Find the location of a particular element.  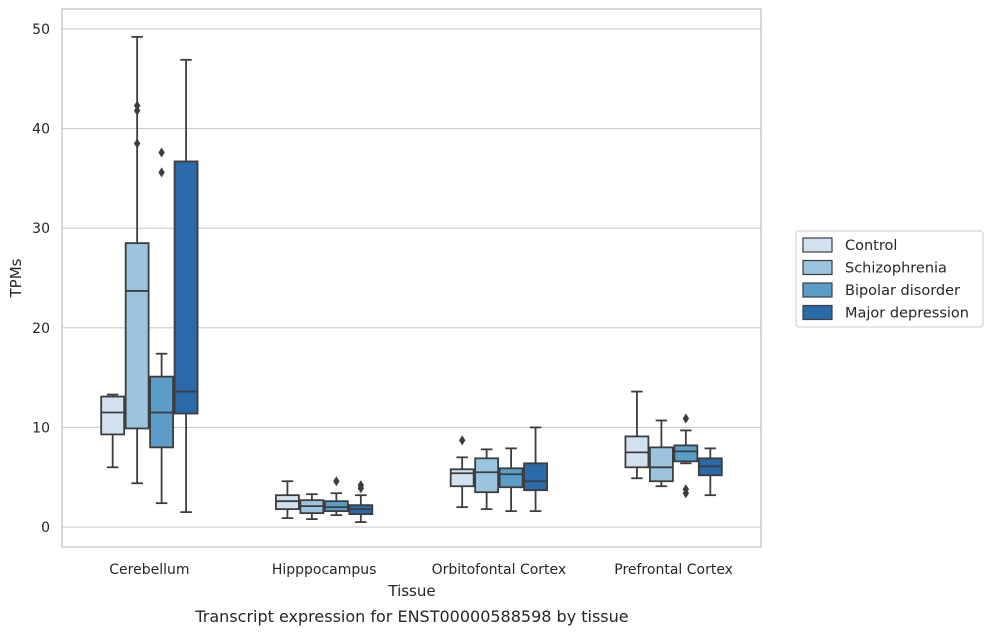

box-hipppocampus-schizophrenia is located at coordinates (312, 507).